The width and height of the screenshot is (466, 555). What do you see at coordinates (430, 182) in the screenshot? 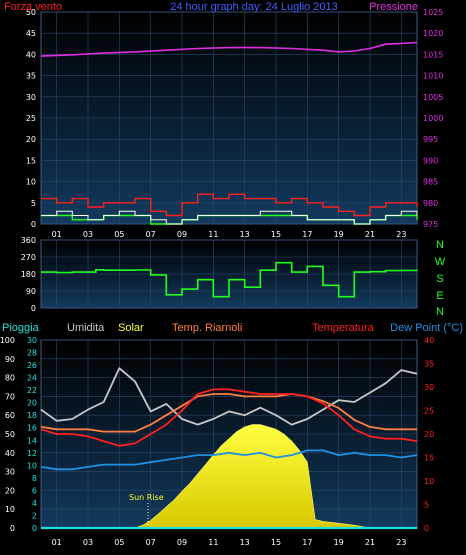
I see `ytick-pressure-2: 985` at bounding box center [430, 182].